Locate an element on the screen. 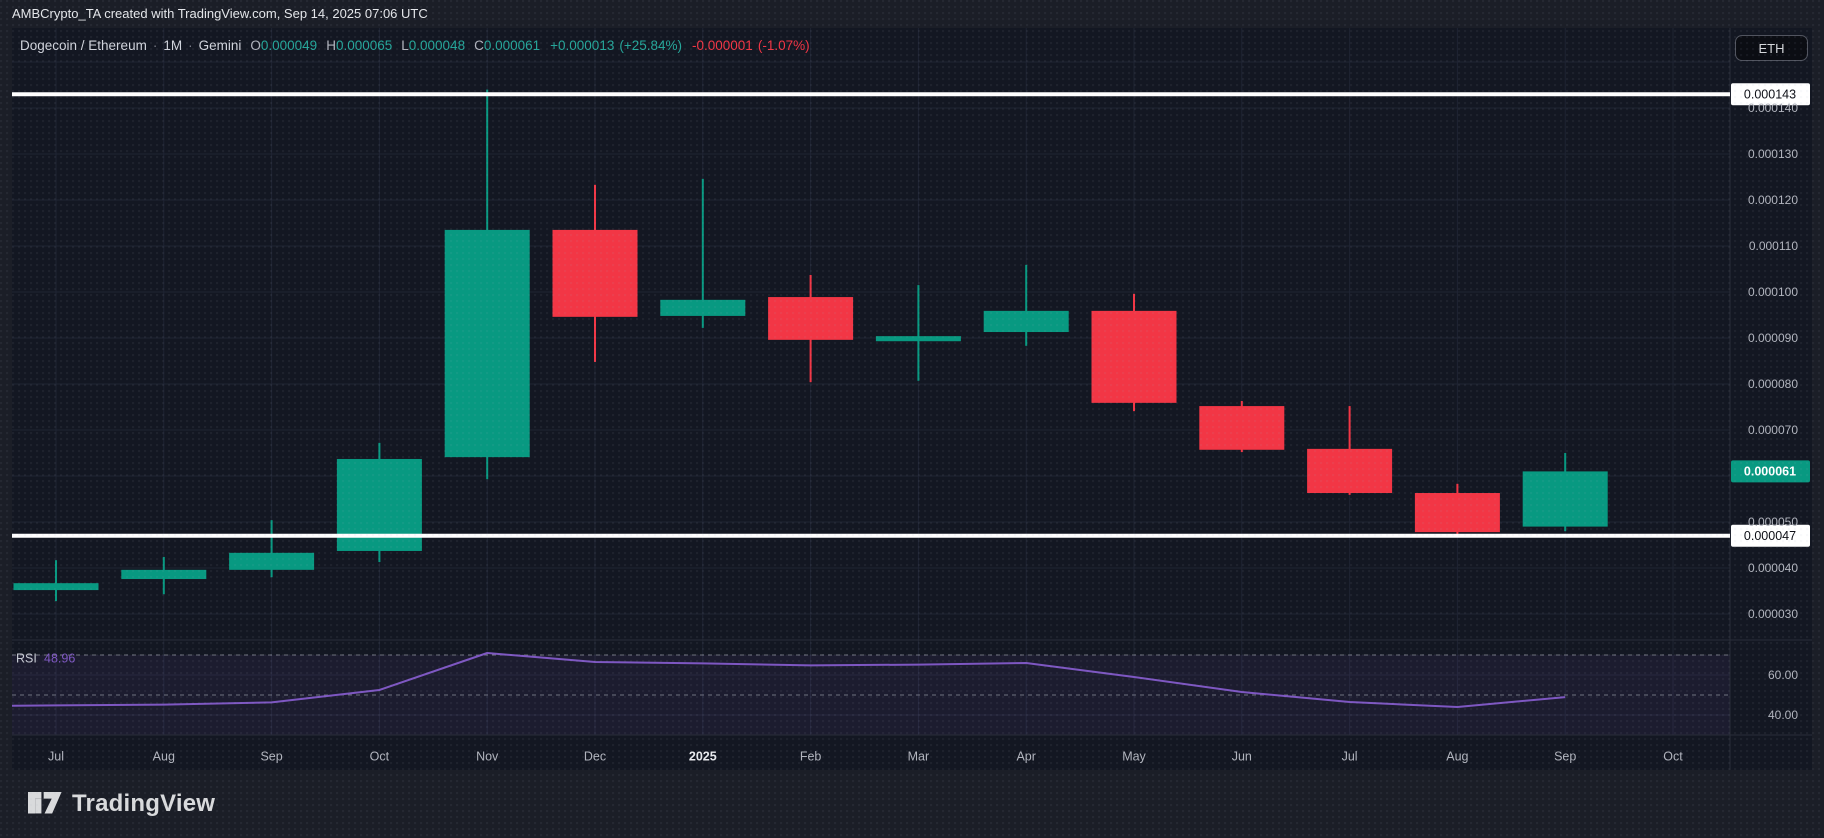 The image size is (1824, 838). rsi-indicator-value: 48.96 is located at coordinates (59, 658).